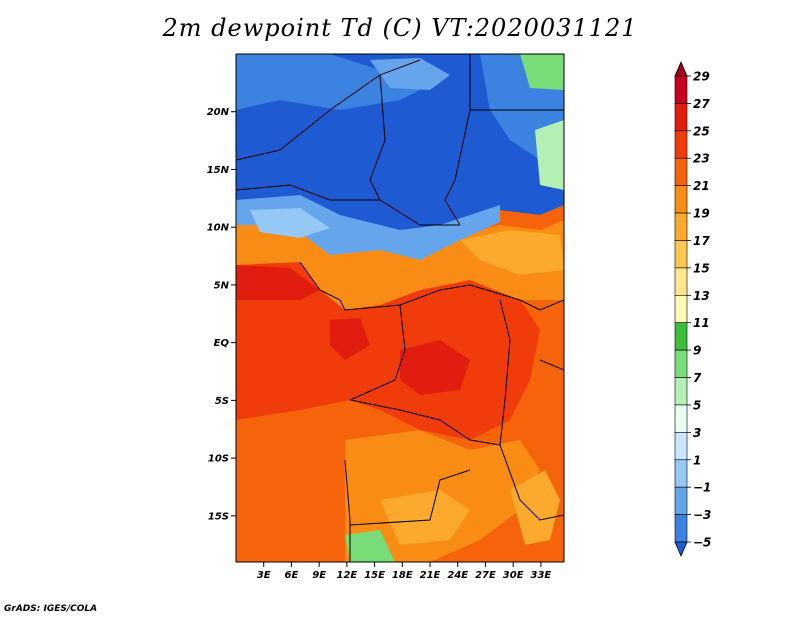 This screenshot has width=800, height=618. I want to click on lon-tick-label: 6E, so click(292, 575).